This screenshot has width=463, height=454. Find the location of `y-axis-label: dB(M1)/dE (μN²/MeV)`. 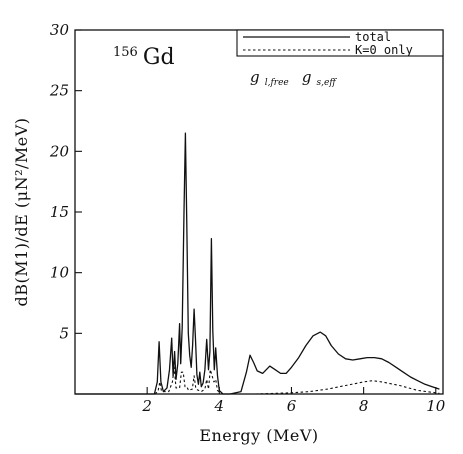

y-axis-label: dB(M1)/dE (μN²/MeV) is located at coordinates (21, 211).